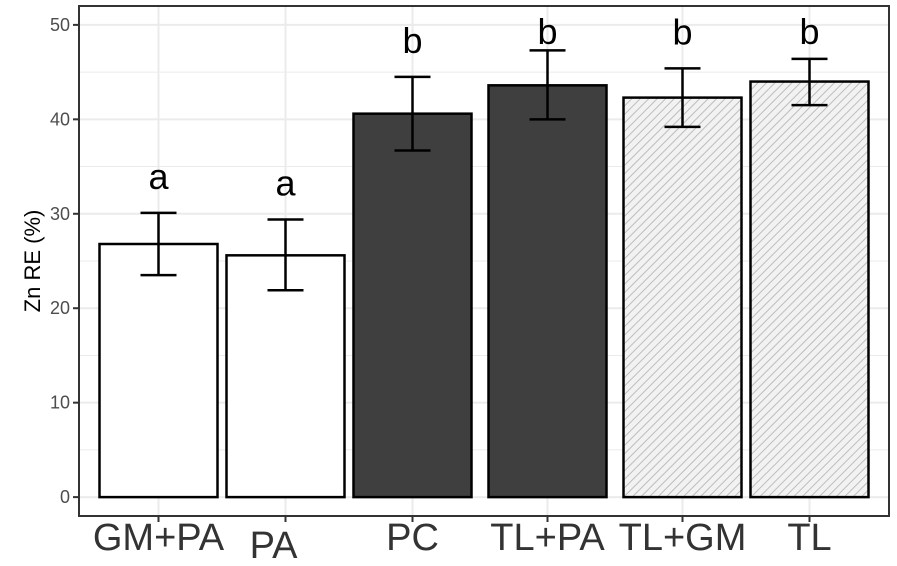 This screenshot has height=566, width=897. What do you see at coordinates (285, 376) in the screenshot?
I see `bar-pa` at bounding box center [285, 376].